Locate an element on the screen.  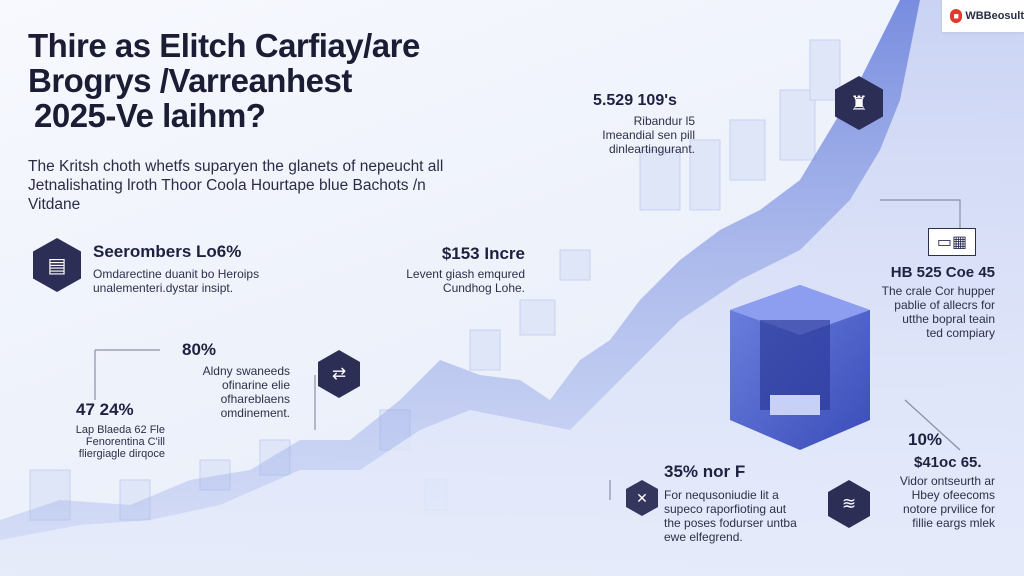
brand-logo-text: WBBeosult is located at coordinates (994, 16).